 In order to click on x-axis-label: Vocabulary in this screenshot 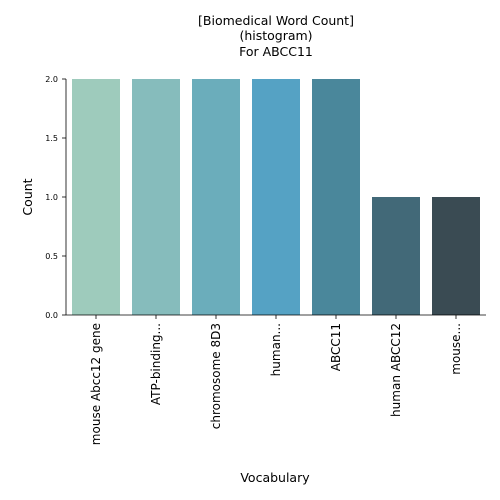, I will do `click(275, 477)`.